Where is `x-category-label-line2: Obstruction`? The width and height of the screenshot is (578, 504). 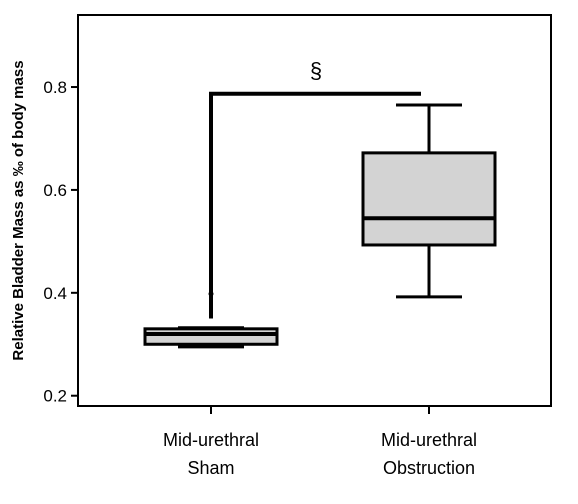
x-category-label-line2: Obstruction is located at coordinates (429, 468).